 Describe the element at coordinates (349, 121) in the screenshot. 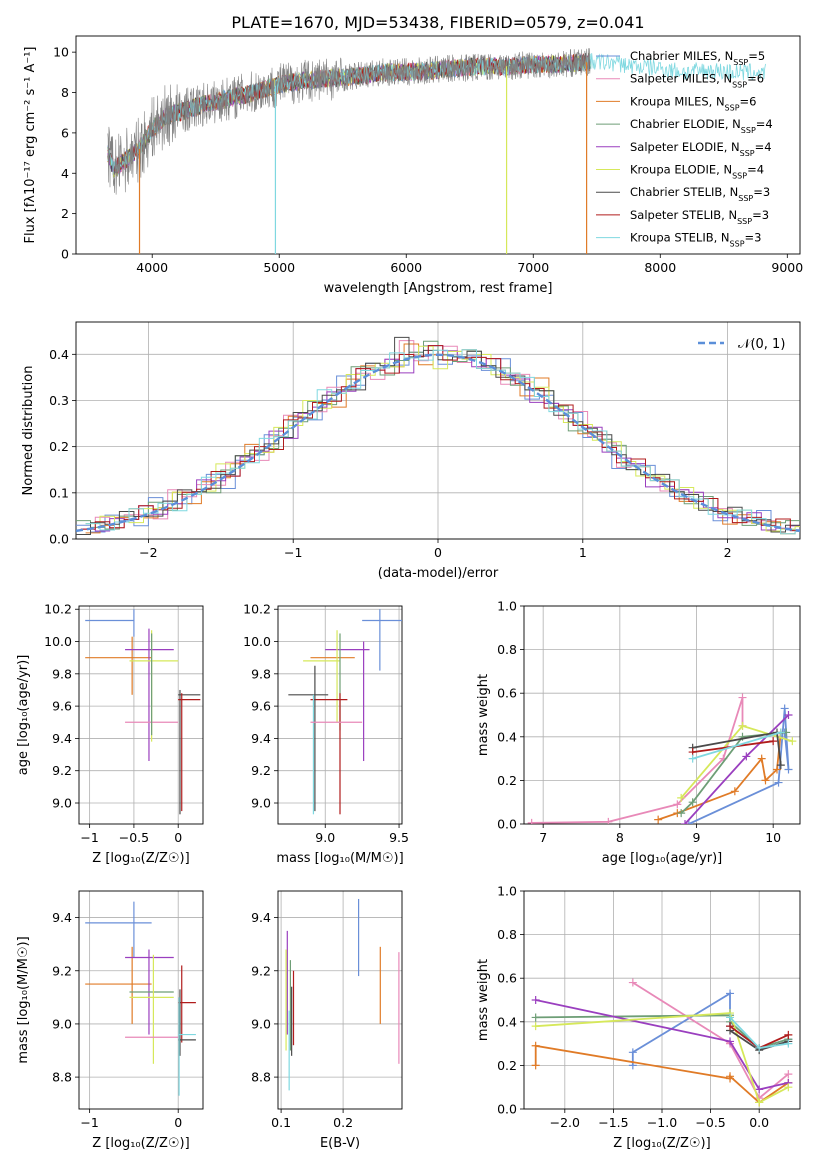

I see `observed-spectrum-line` at that location.